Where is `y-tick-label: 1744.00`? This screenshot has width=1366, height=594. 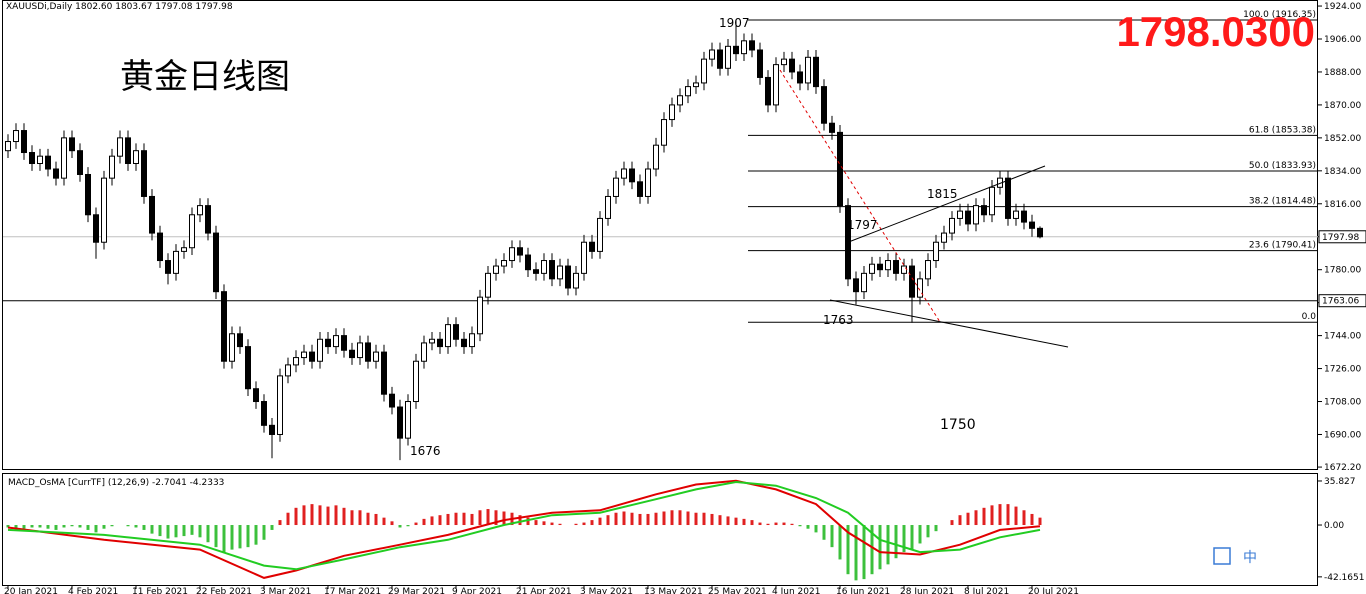 y-tick-label: 1744.00 is located at coordinates (1342, 337).